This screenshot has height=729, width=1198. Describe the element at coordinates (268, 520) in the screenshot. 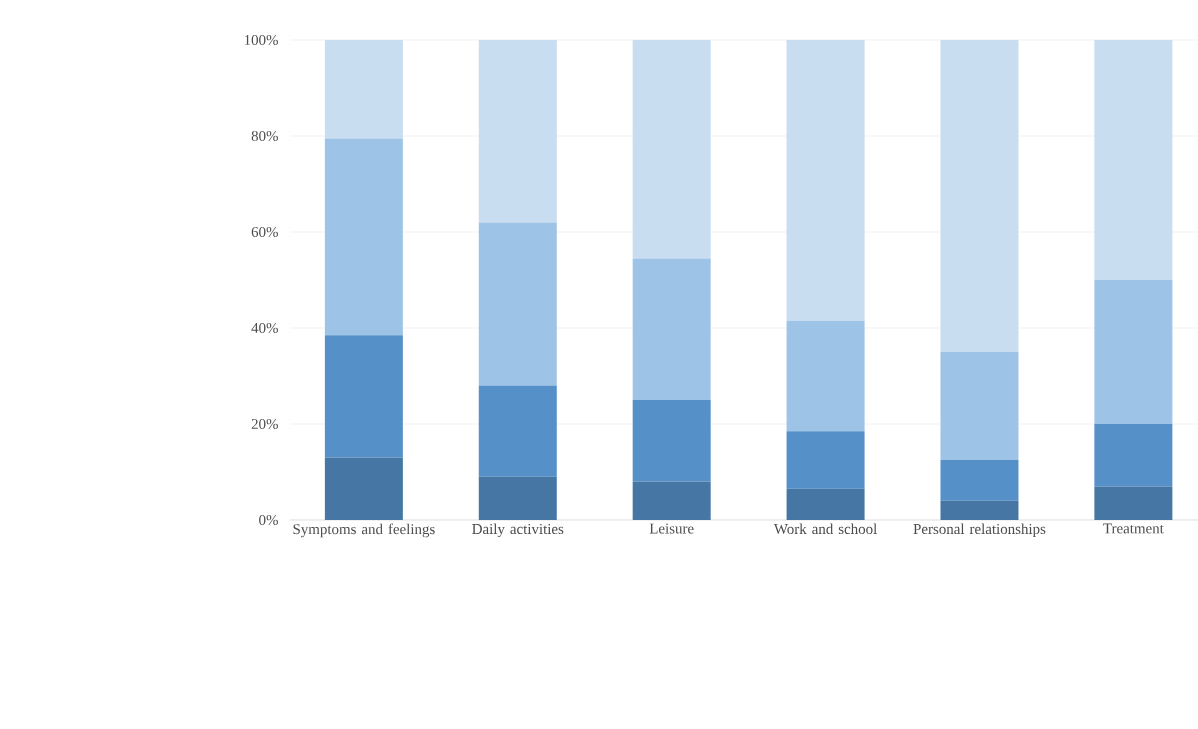

I see `y-tick-label: 0%` at that location.